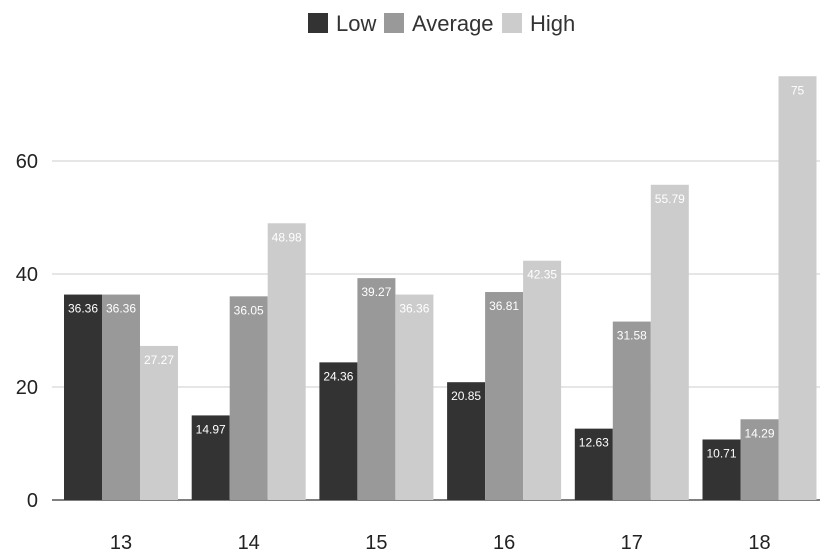 The width and height of the screenshot is (823, 555). Describe the element at coordinates (376, 292) in the screenshot. I see `bar-value-label: 39.27` at that location.